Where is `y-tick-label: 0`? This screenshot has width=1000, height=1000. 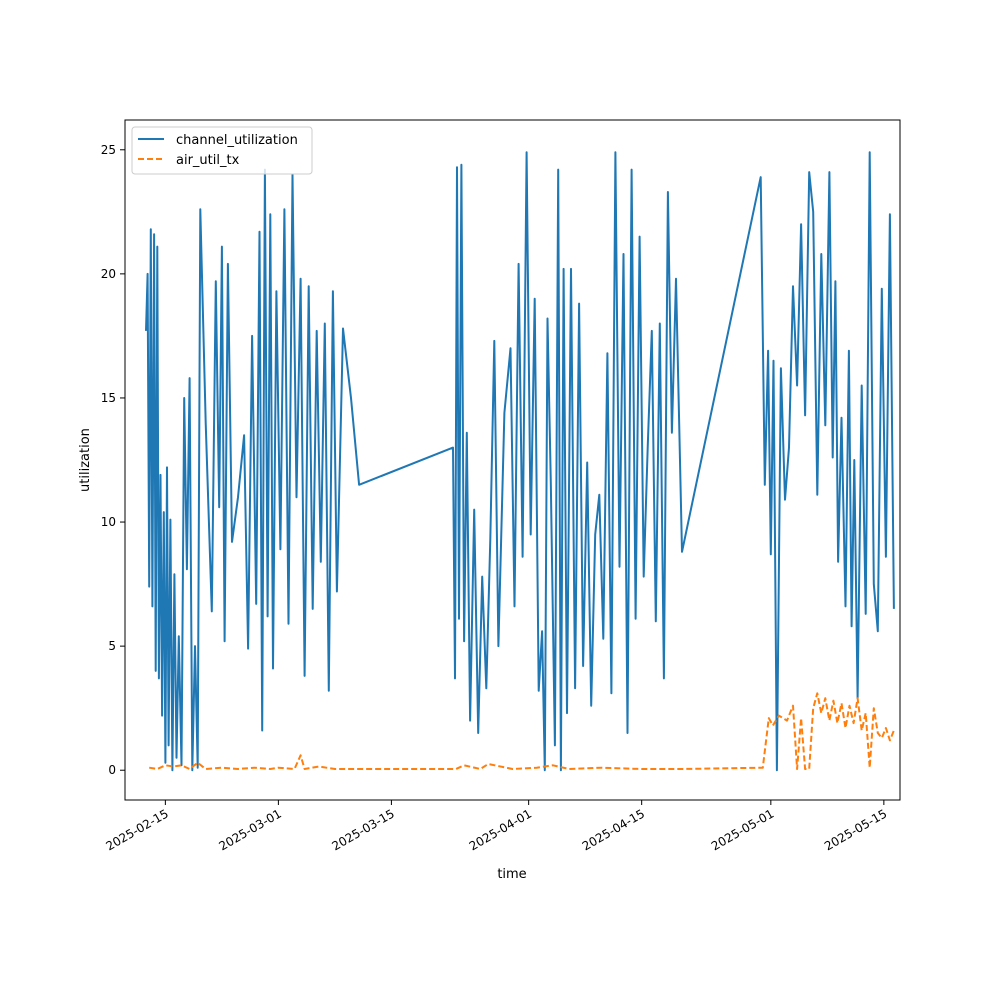
y-tick-label: 0 is located at coordinates (112, 770).